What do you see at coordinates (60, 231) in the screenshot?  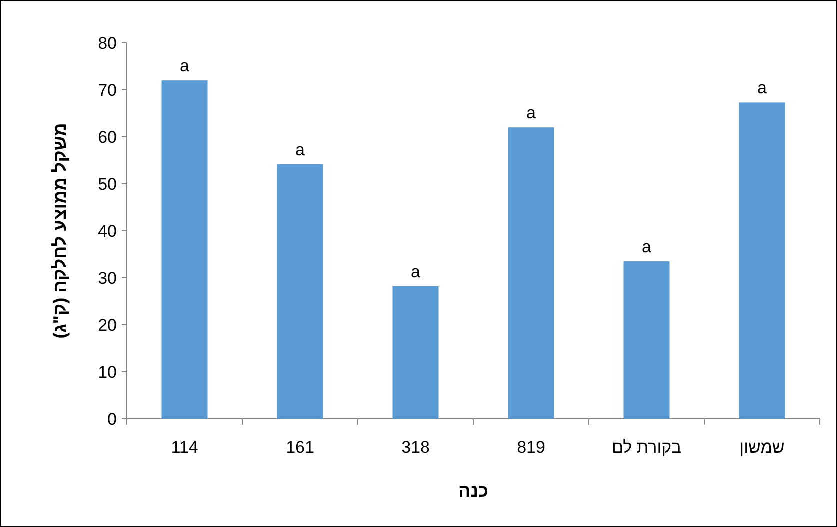 I see `y-axis-title: משקל ממוצע לחלקה (ק"ג)` at bounding box center [60, 231].